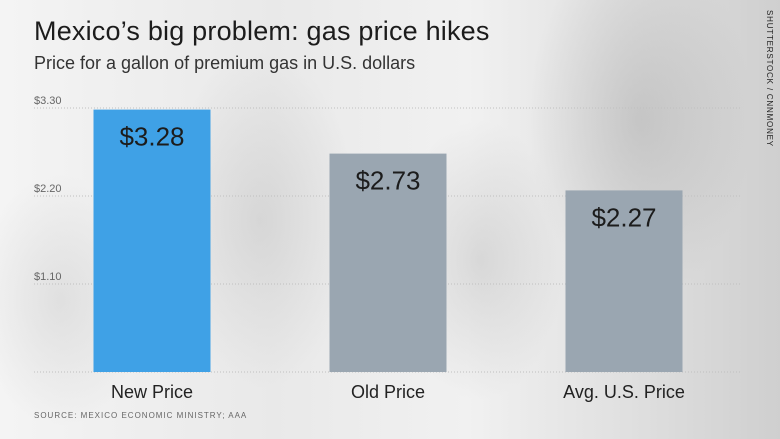  I want to click on chart-title: Mexico’s big problem: gas price hikes, so click(262, 31).